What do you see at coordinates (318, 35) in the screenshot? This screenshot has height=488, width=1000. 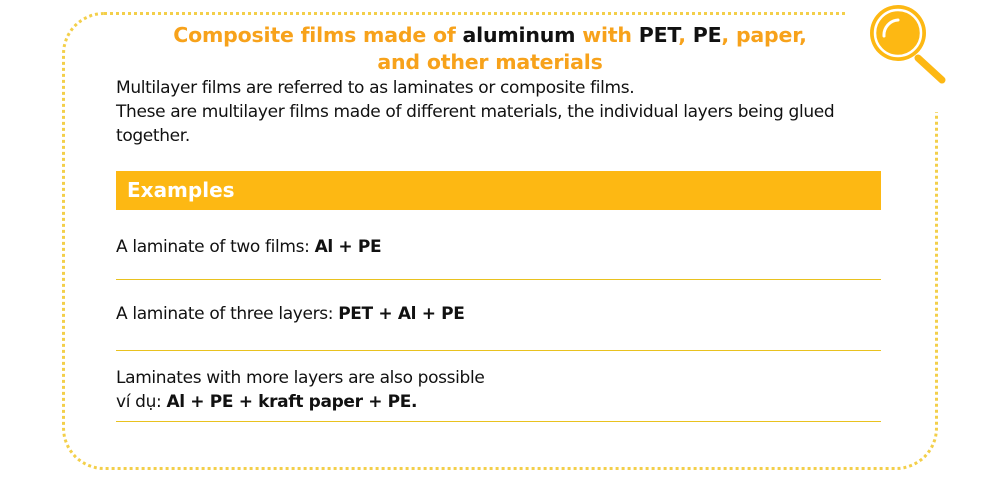 I see `title-part: Composite films made of` at bounding box center [318, 35].